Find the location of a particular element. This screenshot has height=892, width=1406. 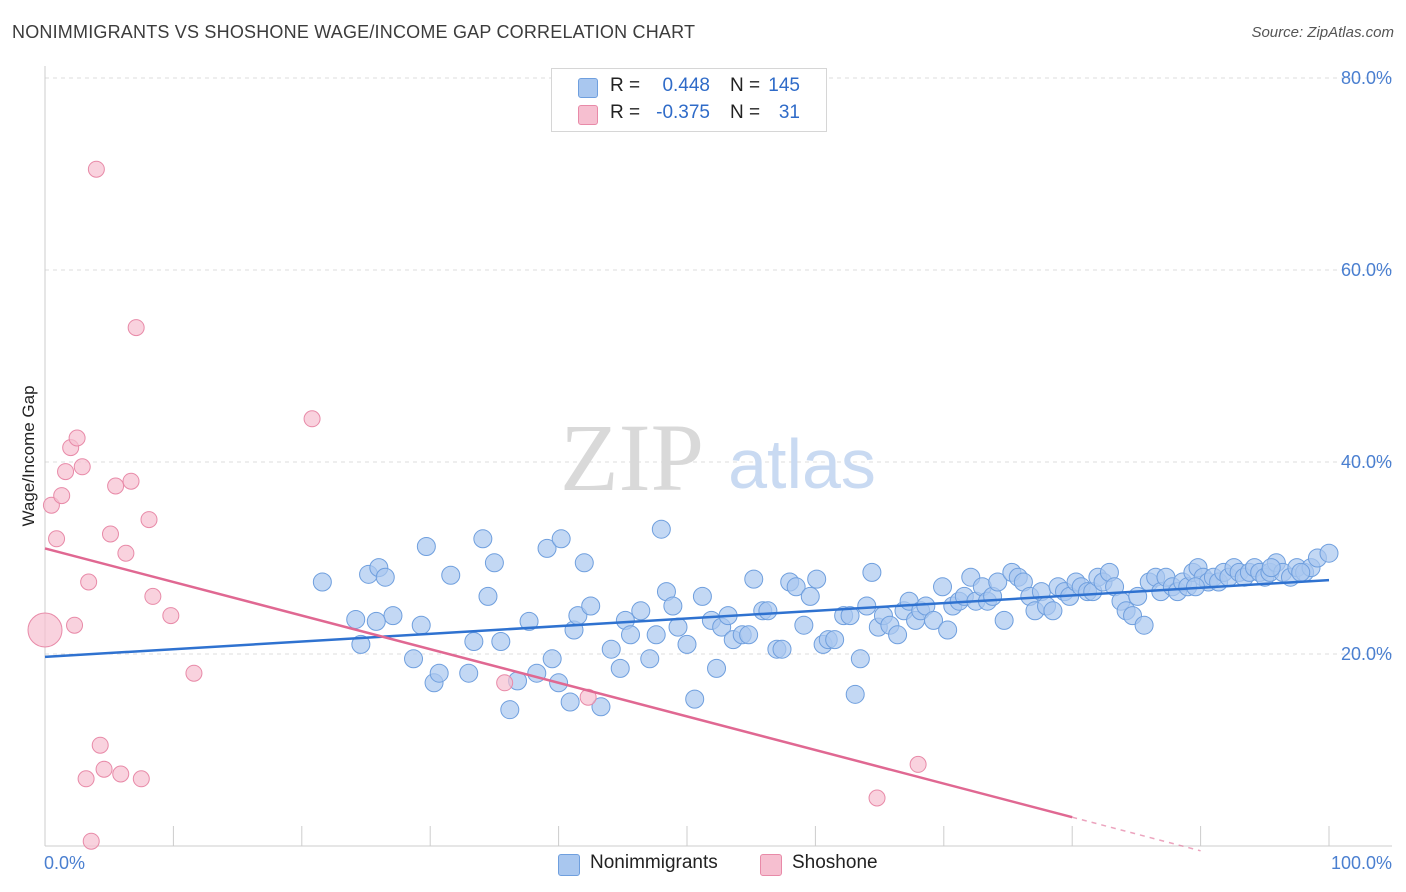

x-tick-labels: 0.0% 100.0% is located at coordinates (718, 863).